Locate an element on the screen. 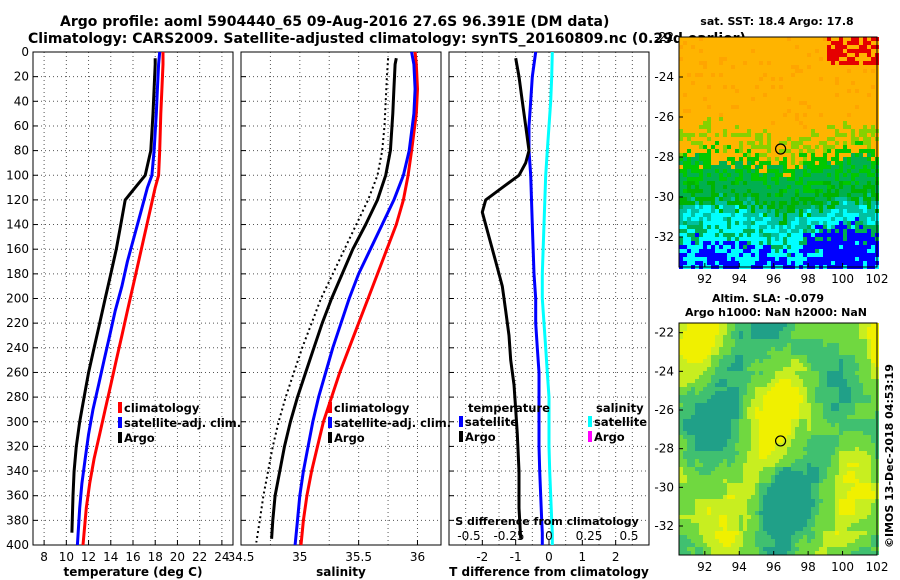  x-tick-label: 18 is located at coordinates (155, 557).